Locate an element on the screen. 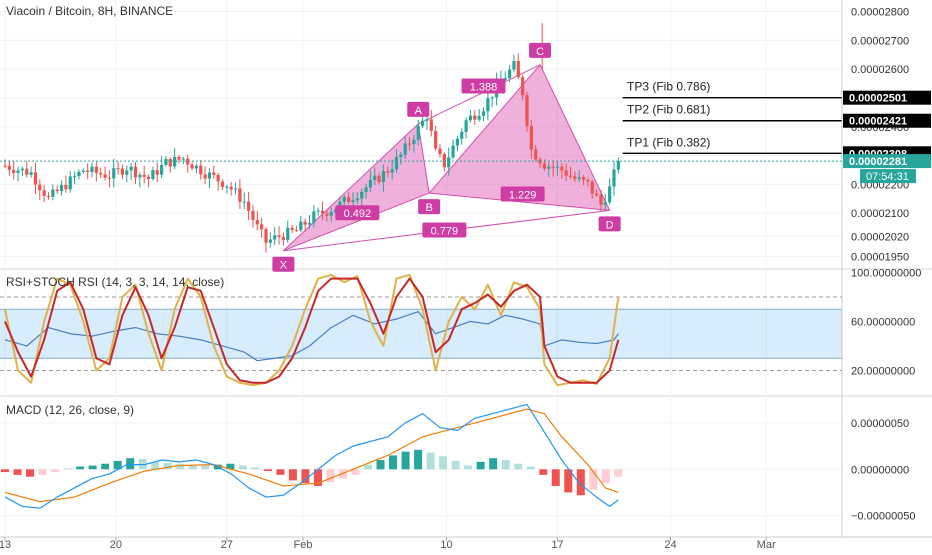  pattern-point-label: D is located at coordinates (610, 225).